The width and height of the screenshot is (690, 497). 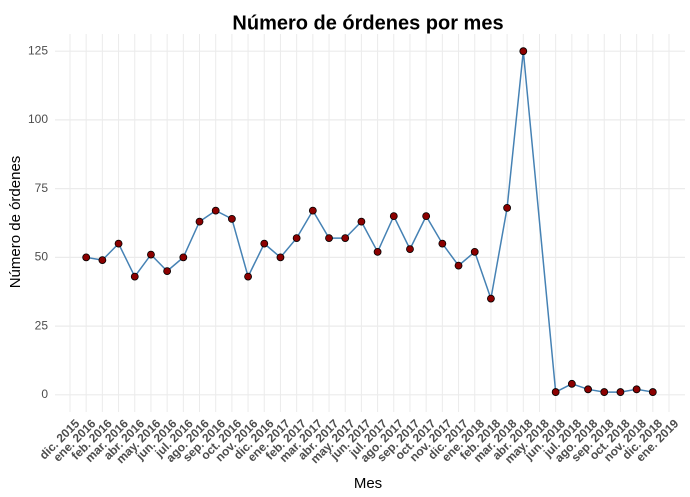 What do you see at coordinates (42, 188) in the screenshot?
I see `y-tick-label: 75` at bounding box center [42, 188].